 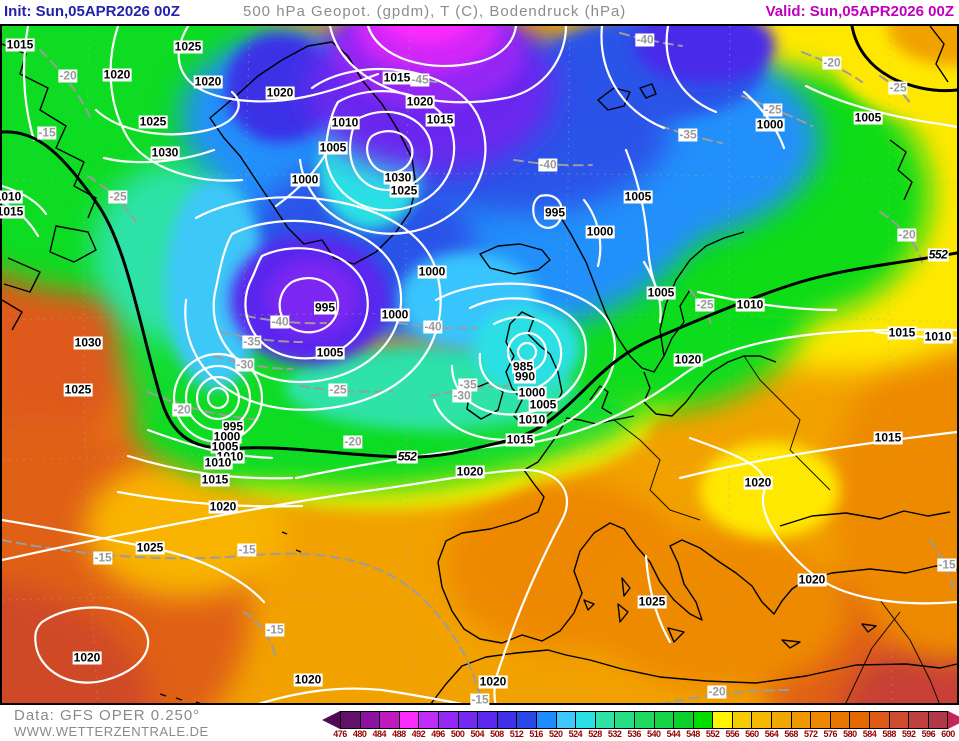 I want to click on colorbar-tick: 500, so click(x=457, y=734).